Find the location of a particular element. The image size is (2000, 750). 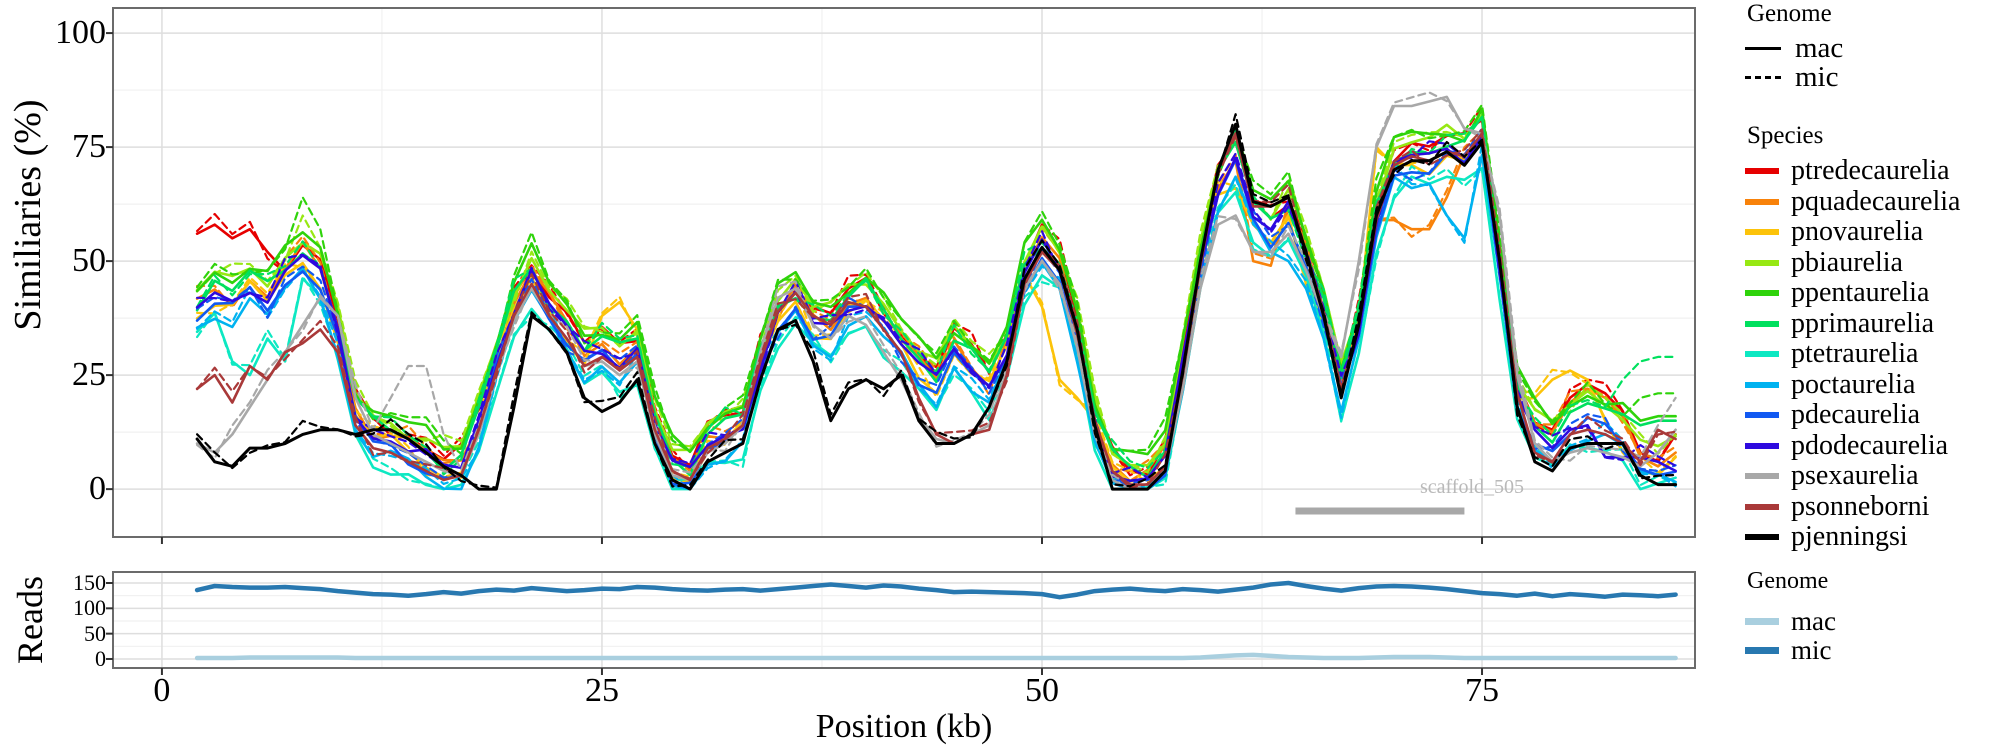

legend-species-pjenningsi-key-icon is located at coordinates (1762, 537).